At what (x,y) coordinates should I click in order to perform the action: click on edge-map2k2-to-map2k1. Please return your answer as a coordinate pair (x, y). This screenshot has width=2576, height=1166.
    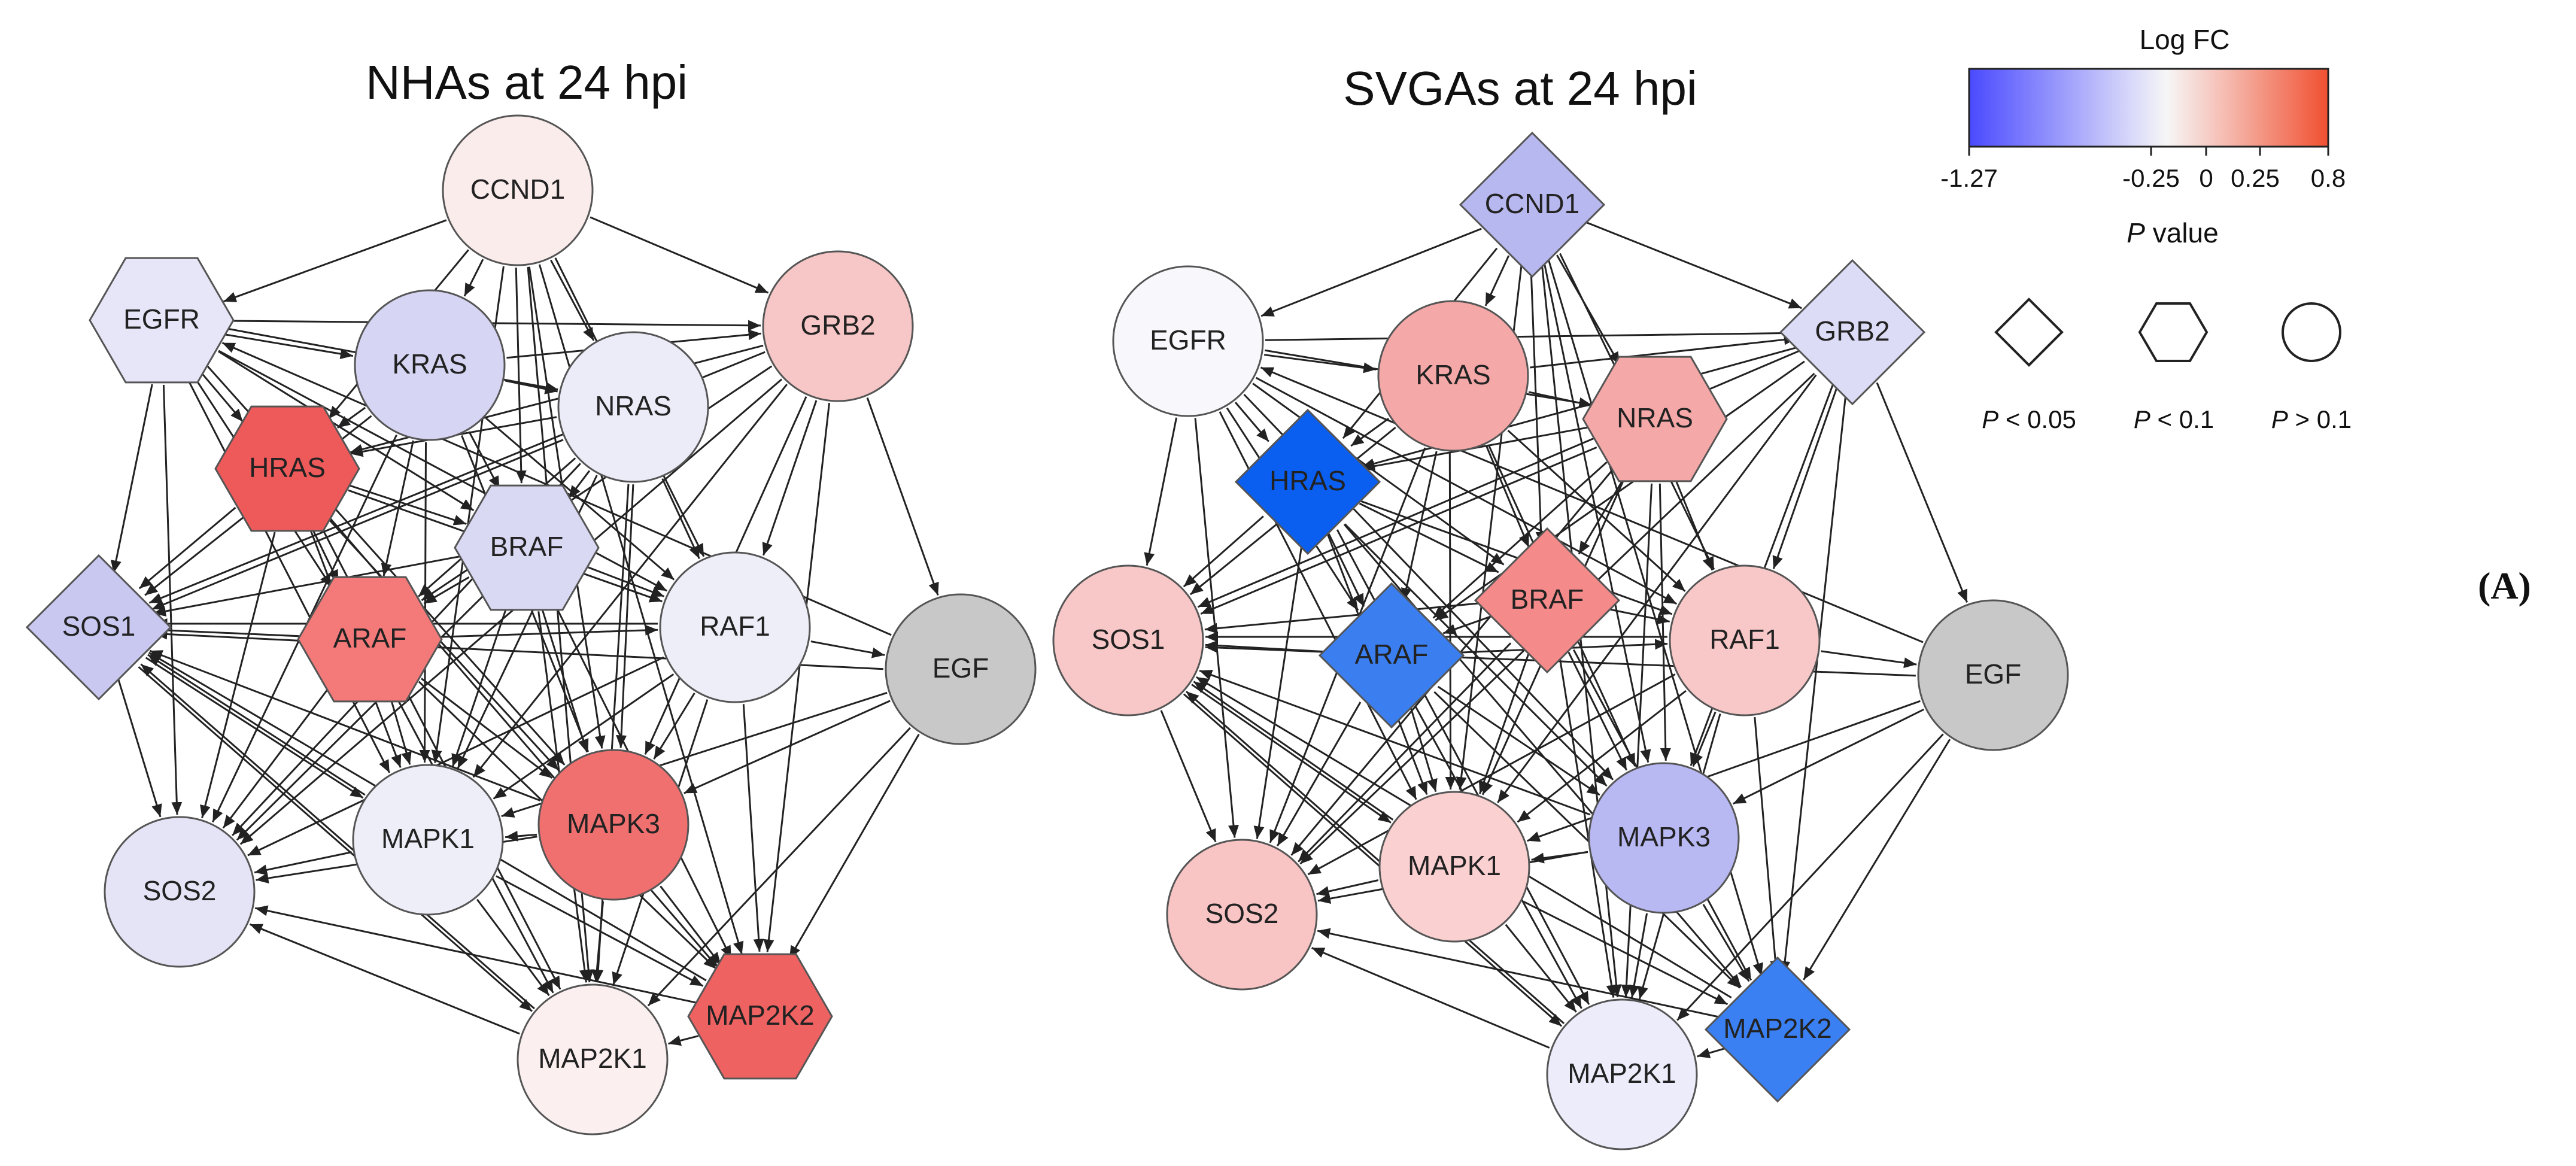
    Looking at the image, I should click on (1711, 1052).